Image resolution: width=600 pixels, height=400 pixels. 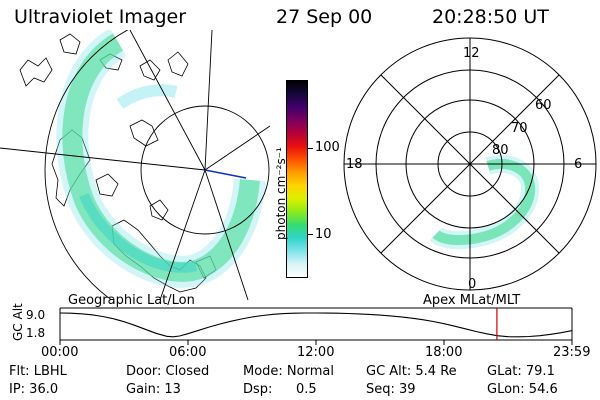 What do you see at coordinates (472, 284) in the screenshot?
I see `polar-label-0: 0` at bounding box center [472, 284].